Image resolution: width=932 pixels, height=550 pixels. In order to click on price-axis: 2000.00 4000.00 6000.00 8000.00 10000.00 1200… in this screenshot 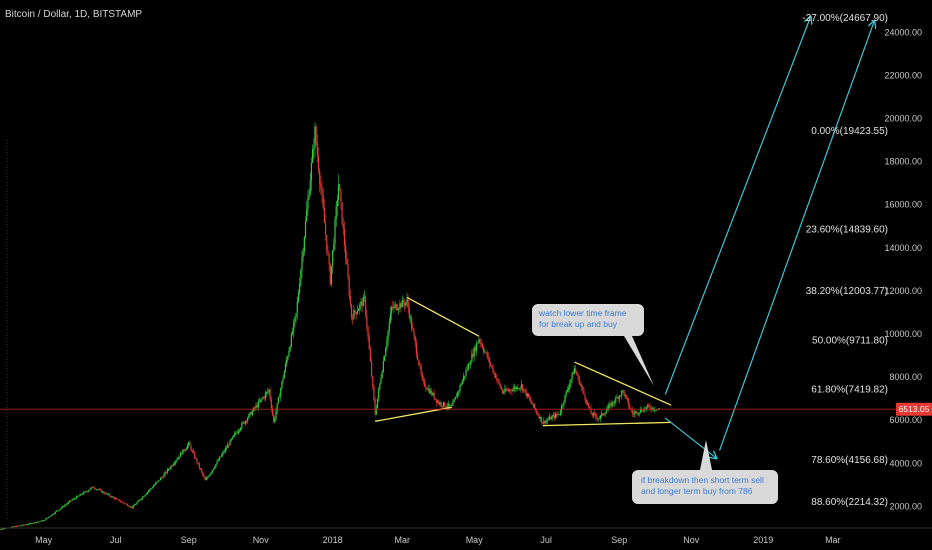, I will do `click(903, 269)`.